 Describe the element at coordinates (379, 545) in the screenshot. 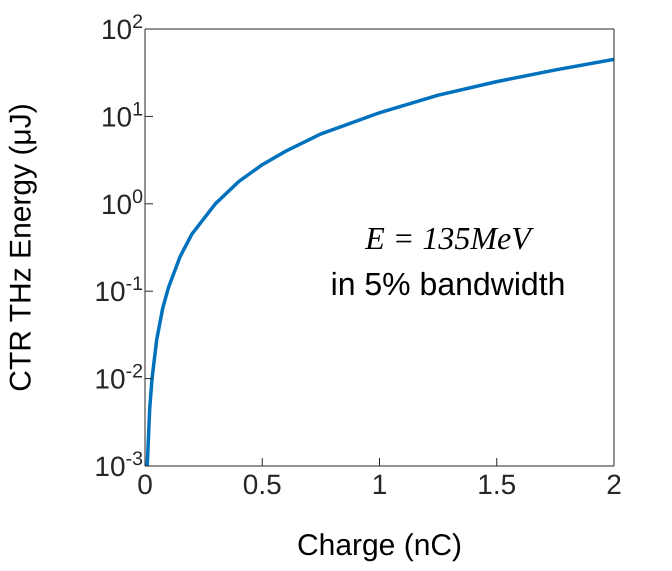

I see `x-axis-title: Charge (nC)` at that location.